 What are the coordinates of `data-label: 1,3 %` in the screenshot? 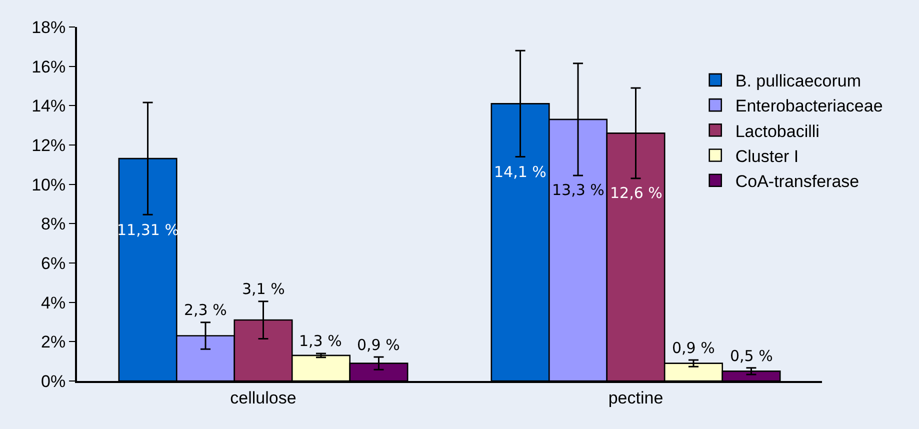 It's located at (320, 341).